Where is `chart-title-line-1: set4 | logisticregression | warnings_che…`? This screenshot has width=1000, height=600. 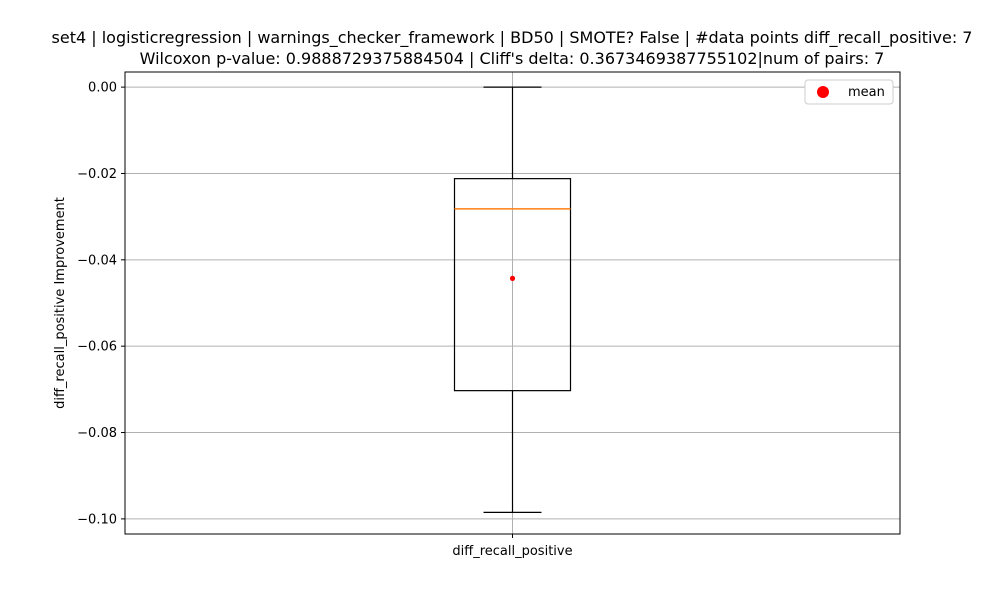 chart-title-line-1: set4 | logisticregression | warnings_che… is located at coordinates (512, 38).